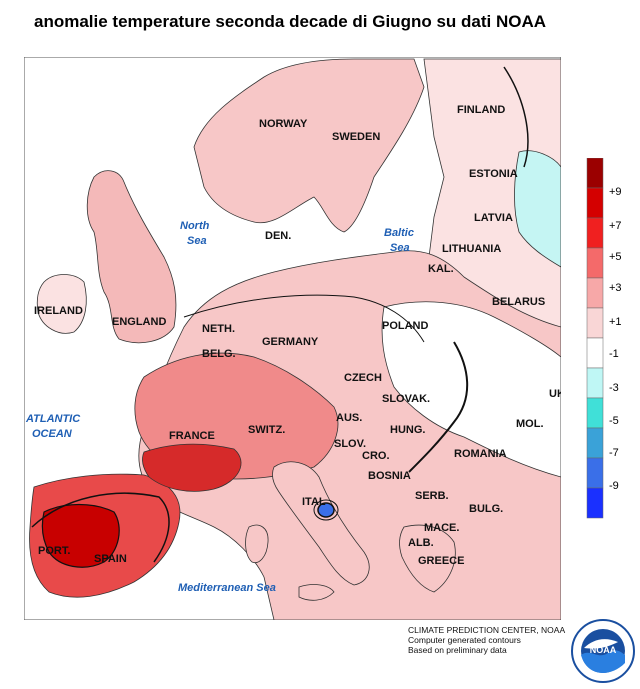 The image size is (640, 689). What do you see at coordinates (356, 137) in the screenshot?
I see `country-label-sweden: SWEDEN` at bounding box center [356, 137].